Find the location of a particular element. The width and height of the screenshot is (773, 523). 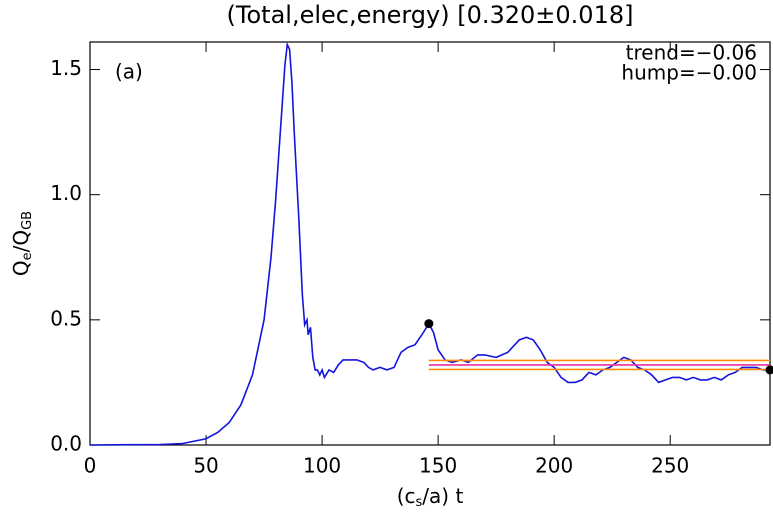

ylabel: Qe/QGB is located at coordinates (22, 243).